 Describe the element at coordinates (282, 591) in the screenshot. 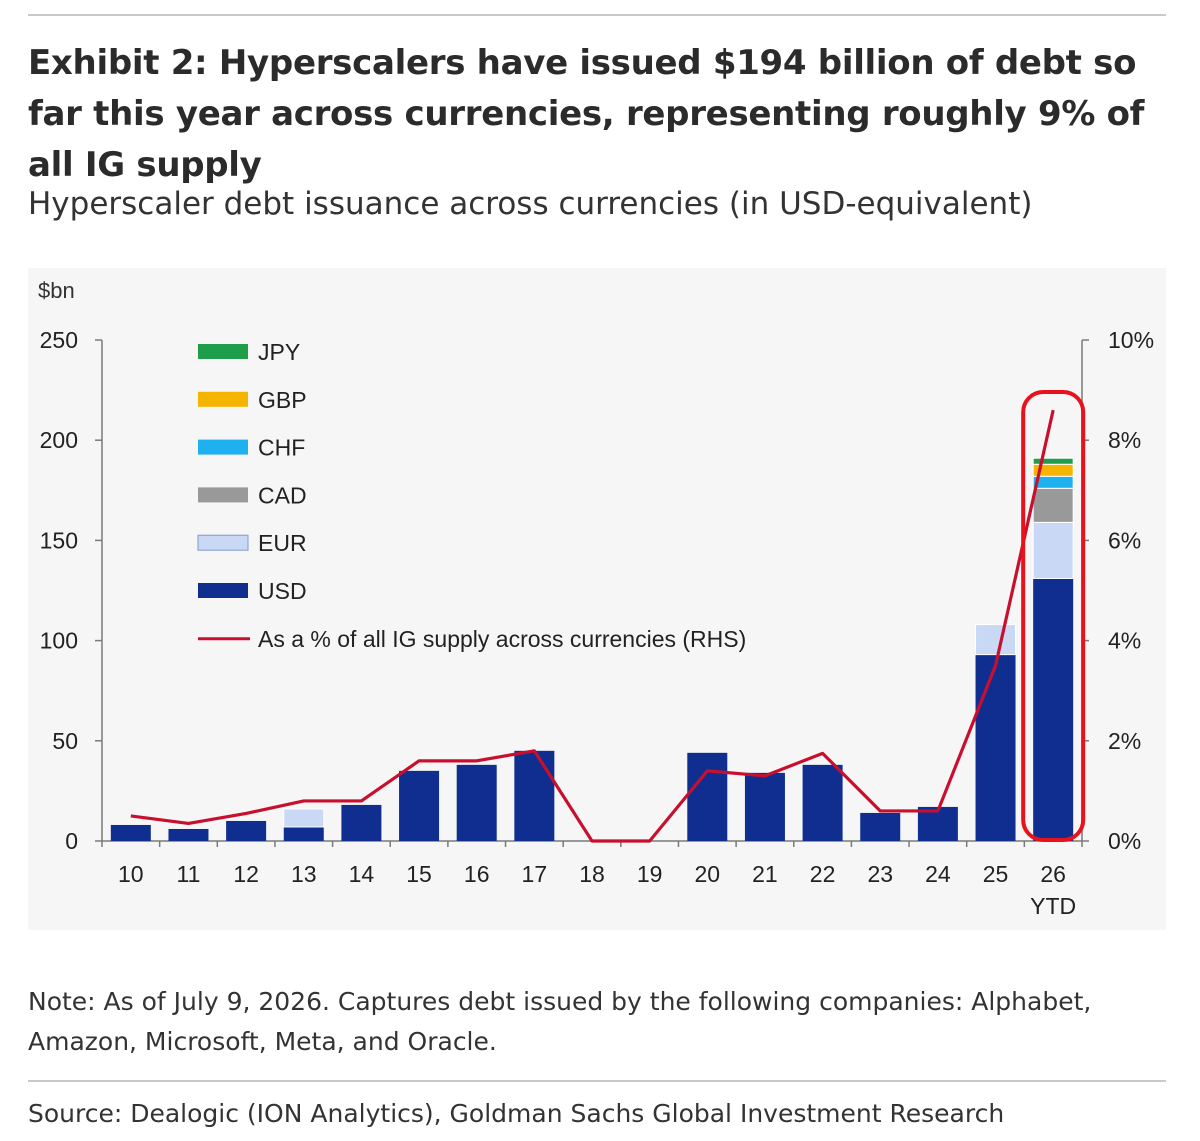

I see `legend-label: USD` at that location.